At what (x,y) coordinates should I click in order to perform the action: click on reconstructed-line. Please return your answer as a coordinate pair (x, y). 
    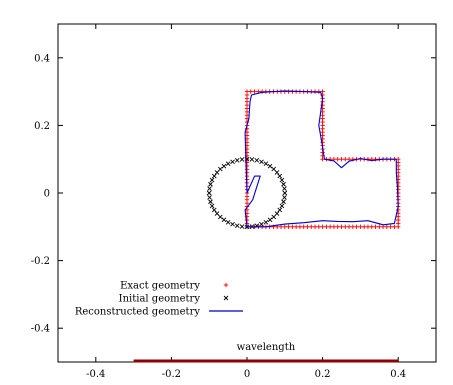
    Looking at the image, I should click on (321, 159).